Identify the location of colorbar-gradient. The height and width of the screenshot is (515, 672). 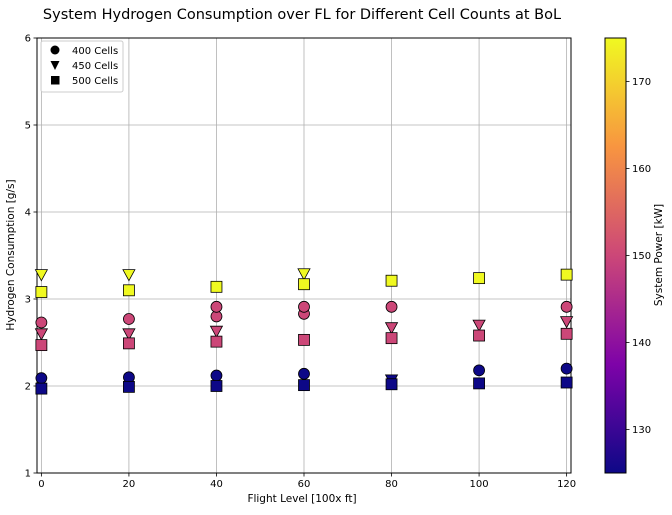
(615, 255).